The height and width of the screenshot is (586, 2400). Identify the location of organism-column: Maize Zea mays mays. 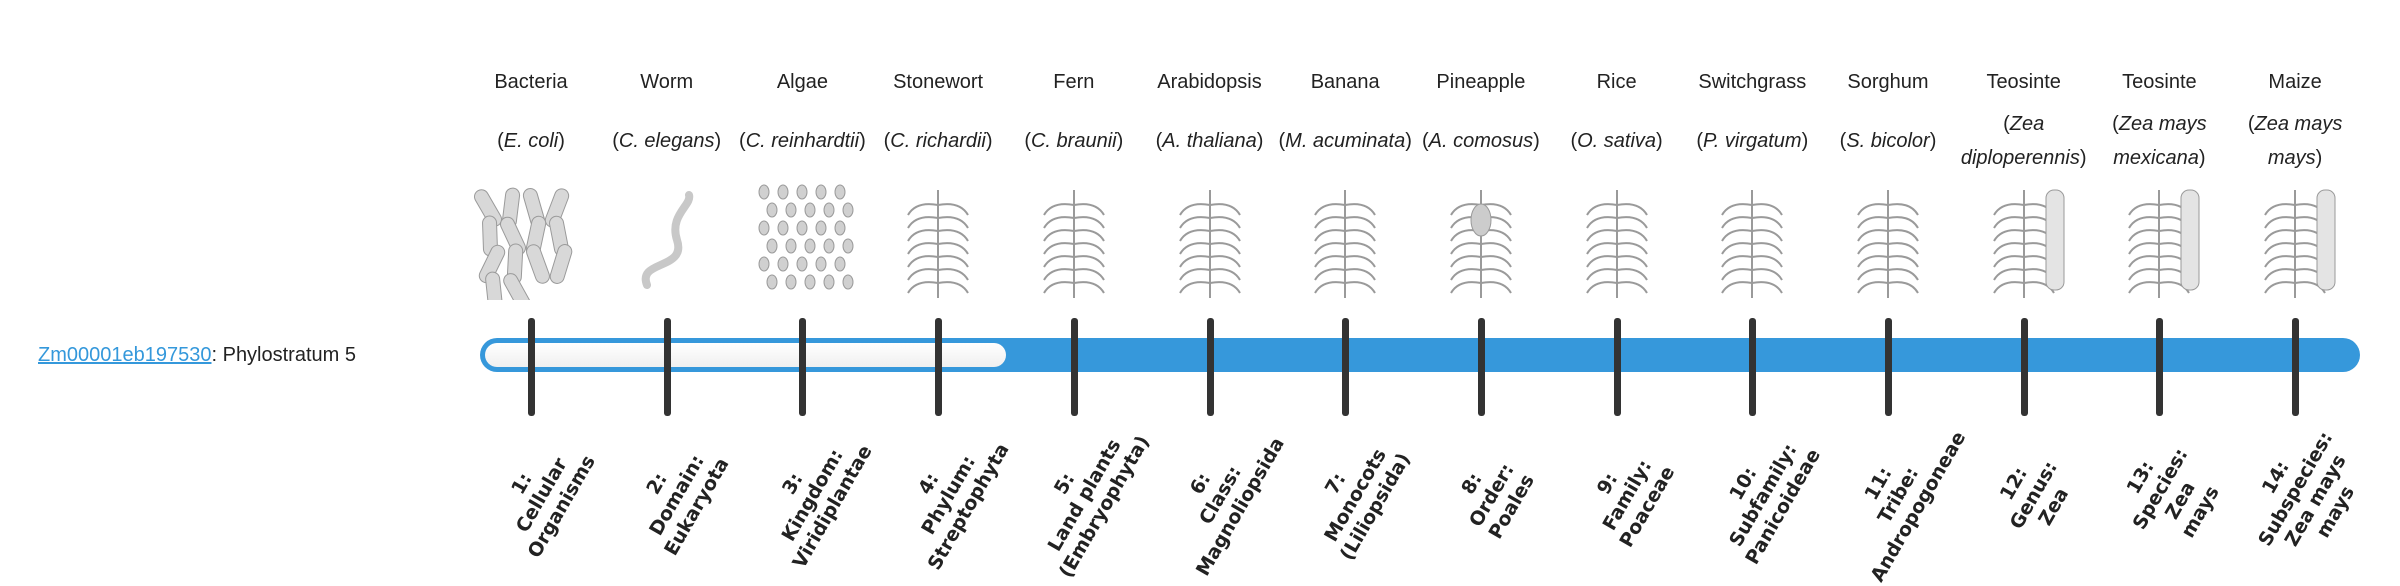
(2295, 180).